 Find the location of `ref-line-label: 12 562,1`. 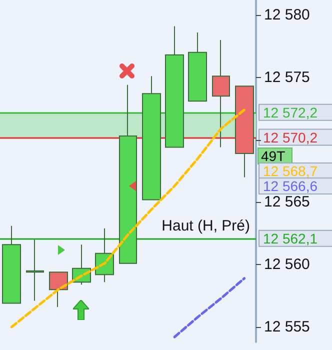

ref-line-label: 12 562,1 is located at coordinates (290, 238).